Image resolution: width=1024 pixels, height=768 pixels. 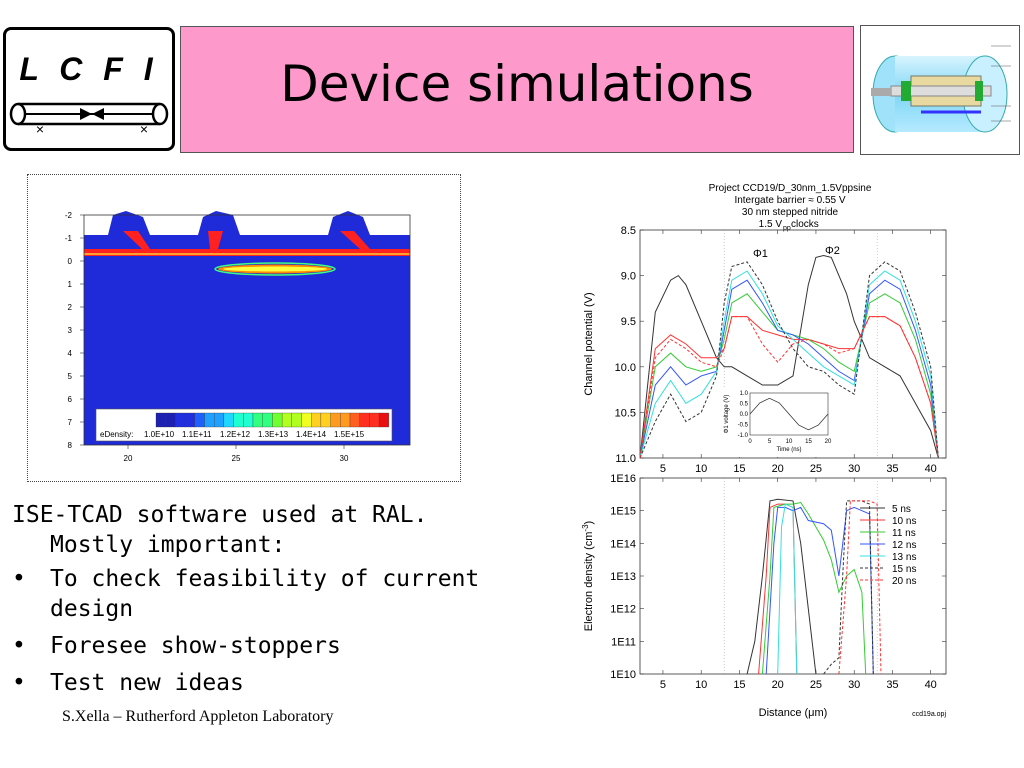 I want to click on legend-label: eDensity:, so click(x=116, y=434).